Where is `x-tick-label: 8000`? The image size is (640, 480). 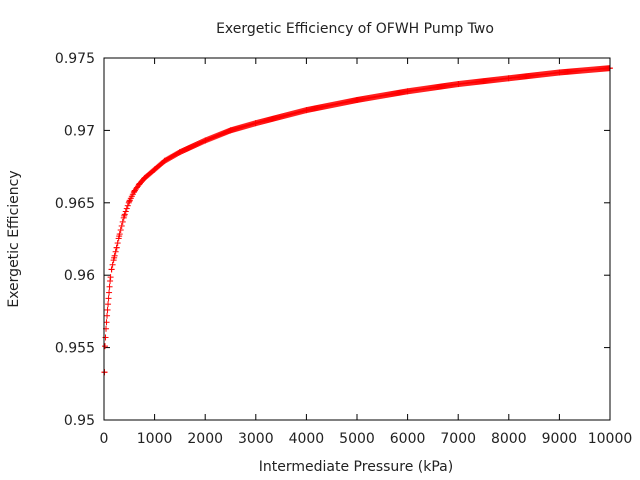
x-tick-label: 8000 is located at coordinates (509, 439).